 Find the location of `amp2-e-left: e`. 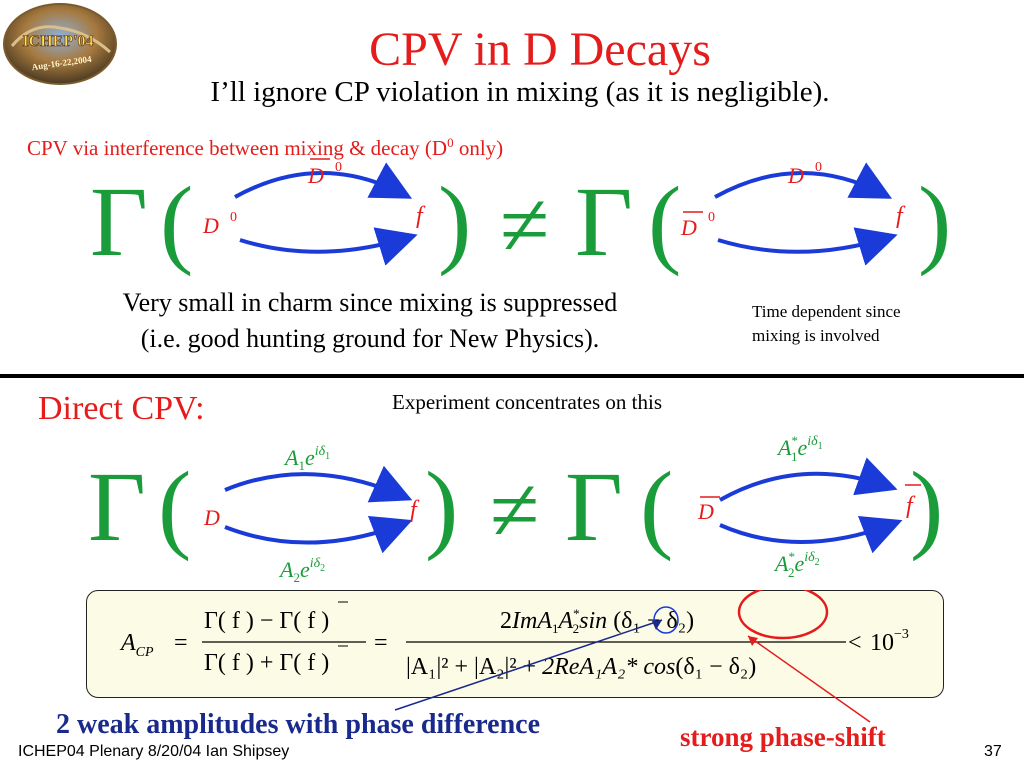

amp2-e-left: e is located at coordinates (305, 569).